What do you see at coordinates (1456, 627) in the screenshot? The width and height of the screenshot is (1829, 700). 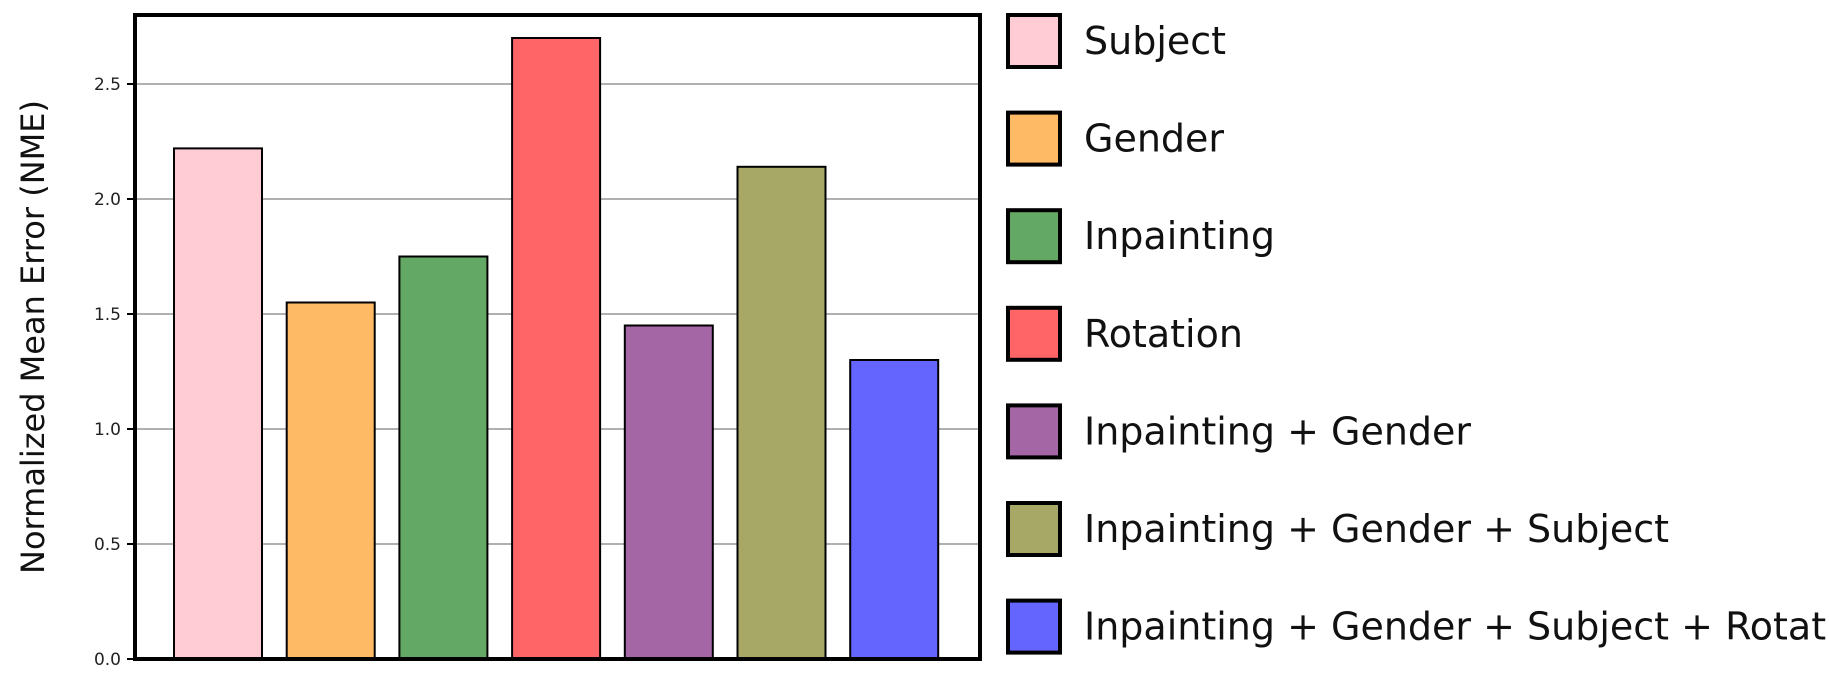 I see `legend-label: Inpainting + Gender + Subject + Rotation` at bounding box center [1456, 627].